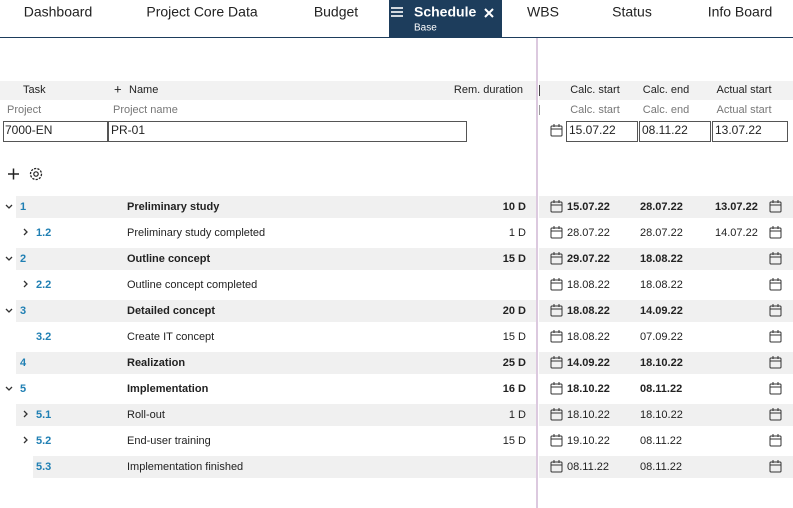 This screenshot has width=793, height=508. I want to click on task-id: 5, so click(23, 389).